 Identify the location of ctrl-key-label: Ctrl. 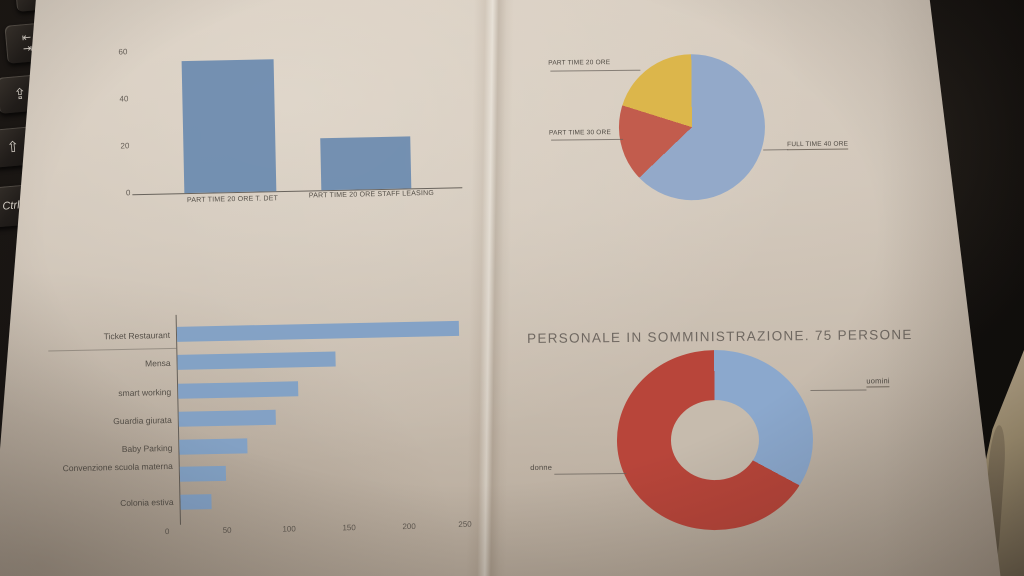
(11, 206).